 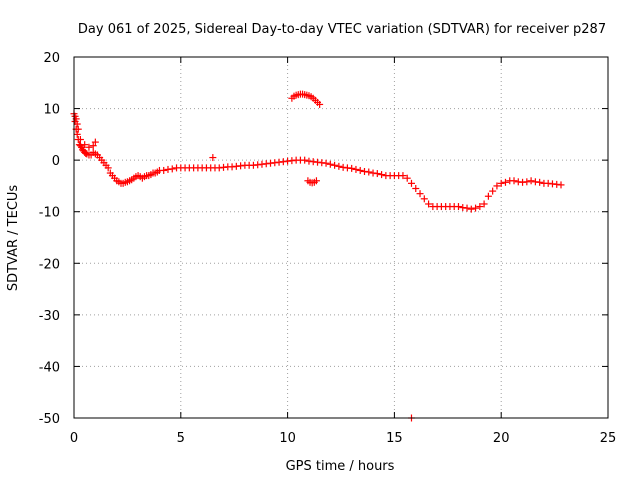 What do you see at coordinates (13, 238) in the screenshot?
I see `y-axis-label: SDTVAR / TECUs` at bounding box center [13, 238].